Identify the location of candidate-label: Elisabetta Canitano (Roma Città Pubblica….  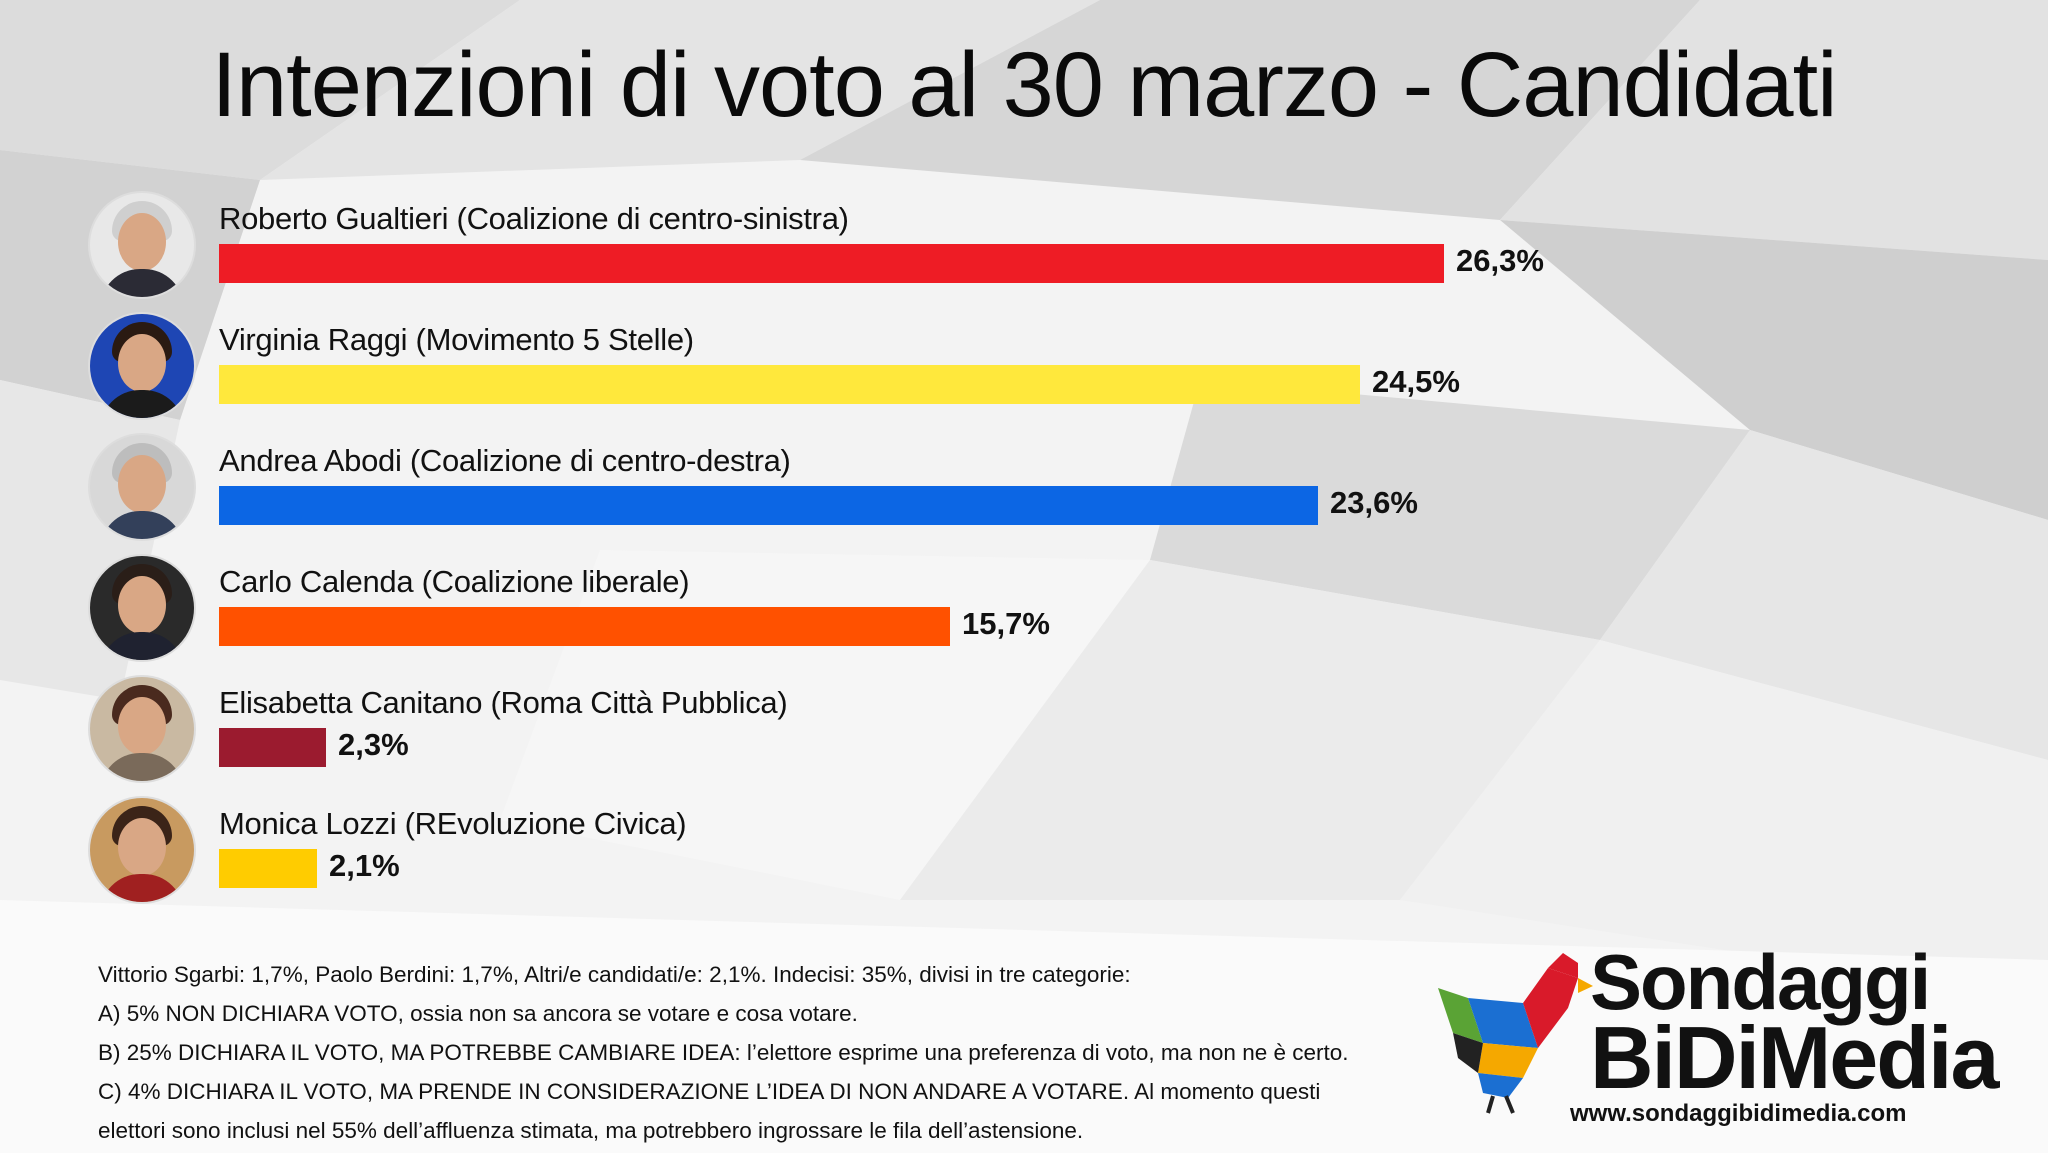
(503, 702).